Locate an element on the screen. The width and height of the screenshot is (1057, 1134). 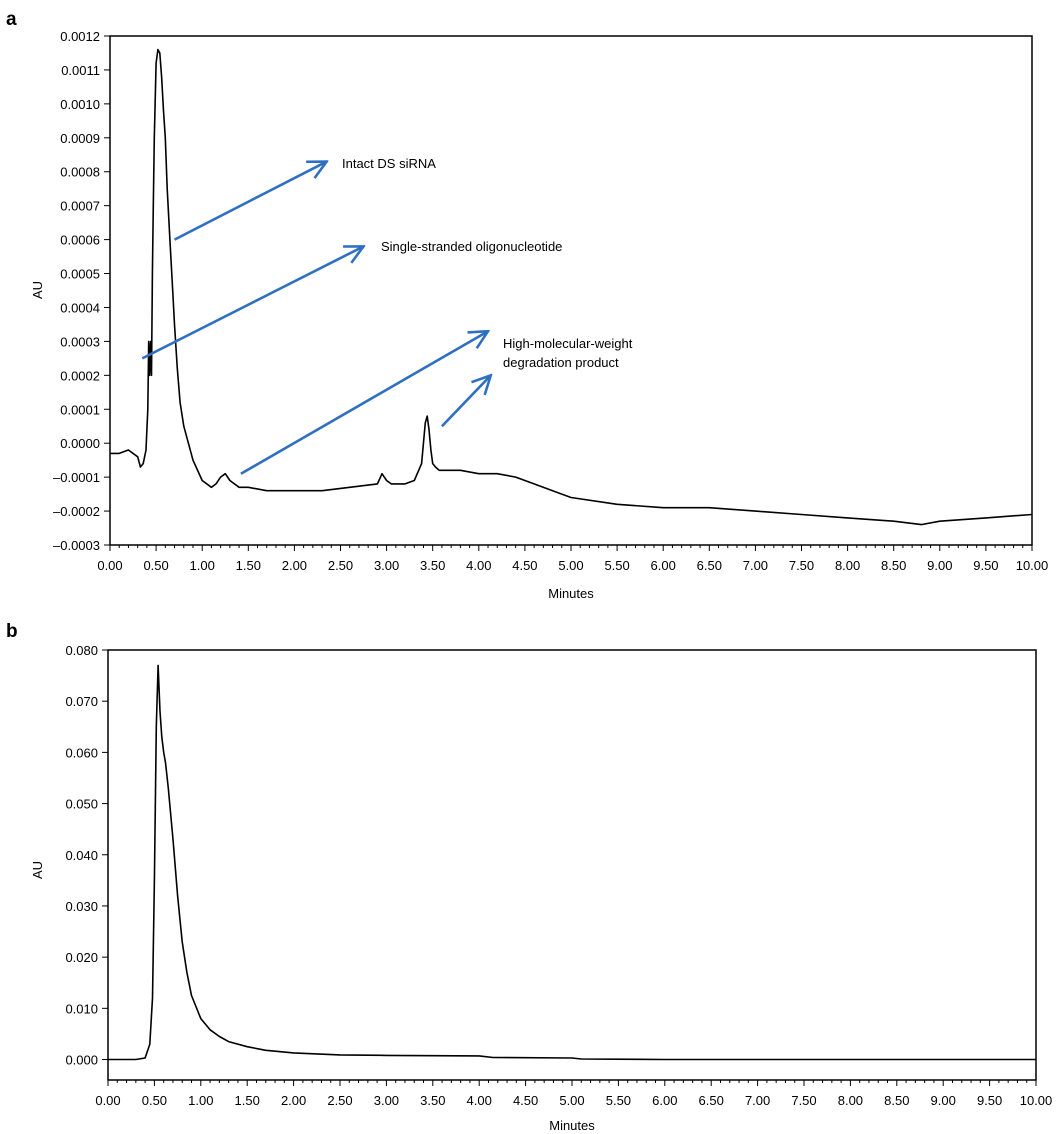
annotation-hmw-line-2: degradation product is located at coordinates (561, 362).